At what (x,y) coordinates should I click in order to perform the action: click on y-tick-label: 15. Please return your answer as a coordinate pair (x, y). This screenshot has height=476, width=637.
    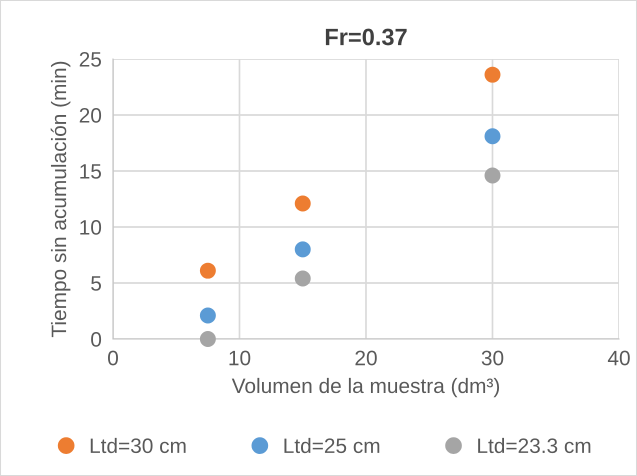
    Looking at the image, I should click on (91, 171).